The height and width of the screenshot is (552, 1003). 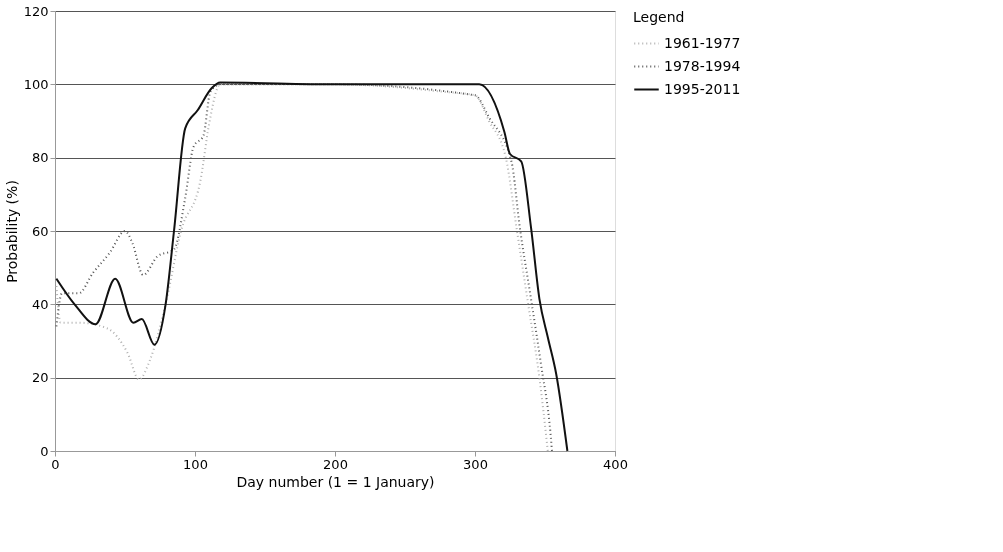 What do you see at coordinates (702, 42) in the screenshot?
I see `legend-label: 1961-1977` at bounding box center [702, 42].